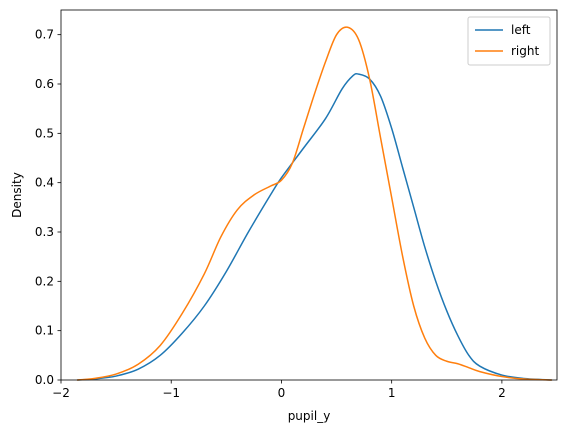 The image size is (567, 433). I want to click on y-tick-label: 0.3, so click(44, 232).